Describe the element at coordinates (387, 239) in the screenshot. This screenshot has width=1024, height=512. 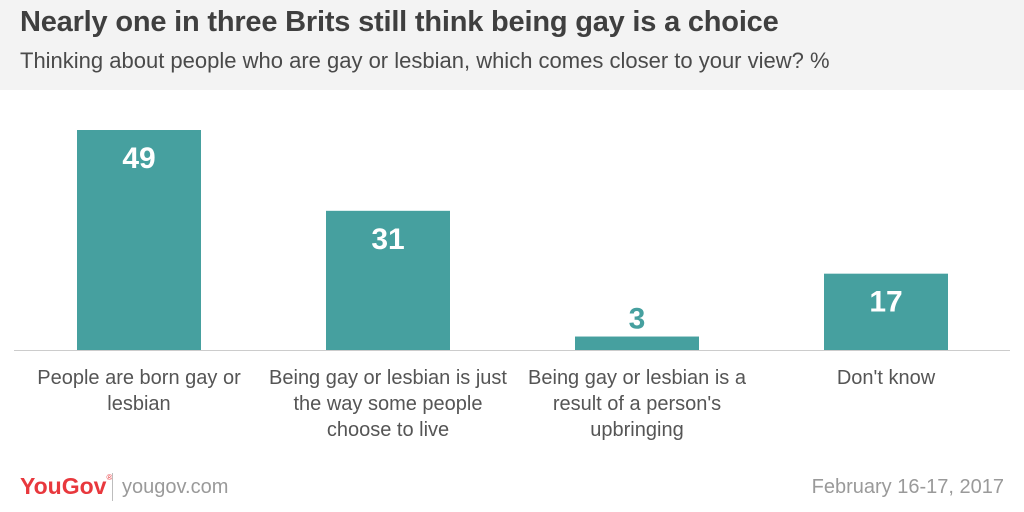
I see `bar-value-label-2: 31` at that location.